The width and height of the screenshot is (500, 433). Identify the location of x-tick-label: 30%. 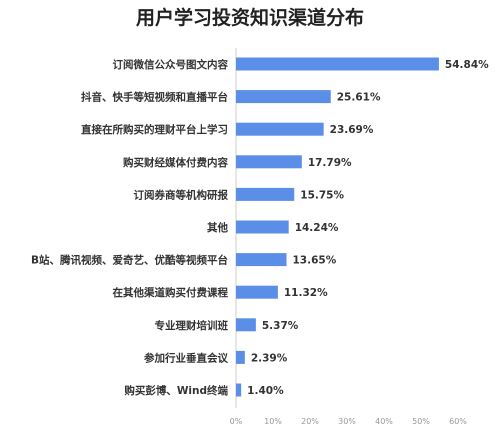
(347, 421).